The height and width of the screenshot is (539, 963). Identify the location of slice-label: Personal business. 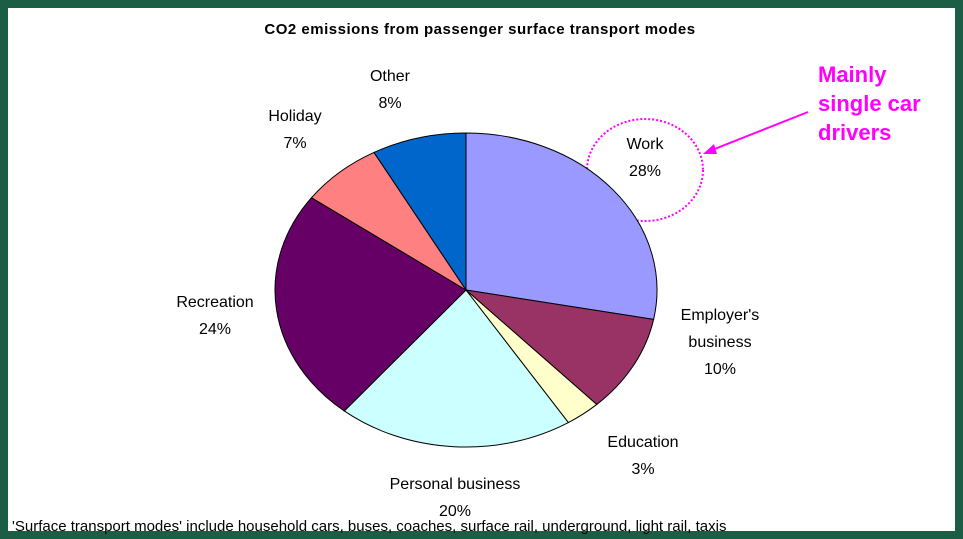
(455, 484).